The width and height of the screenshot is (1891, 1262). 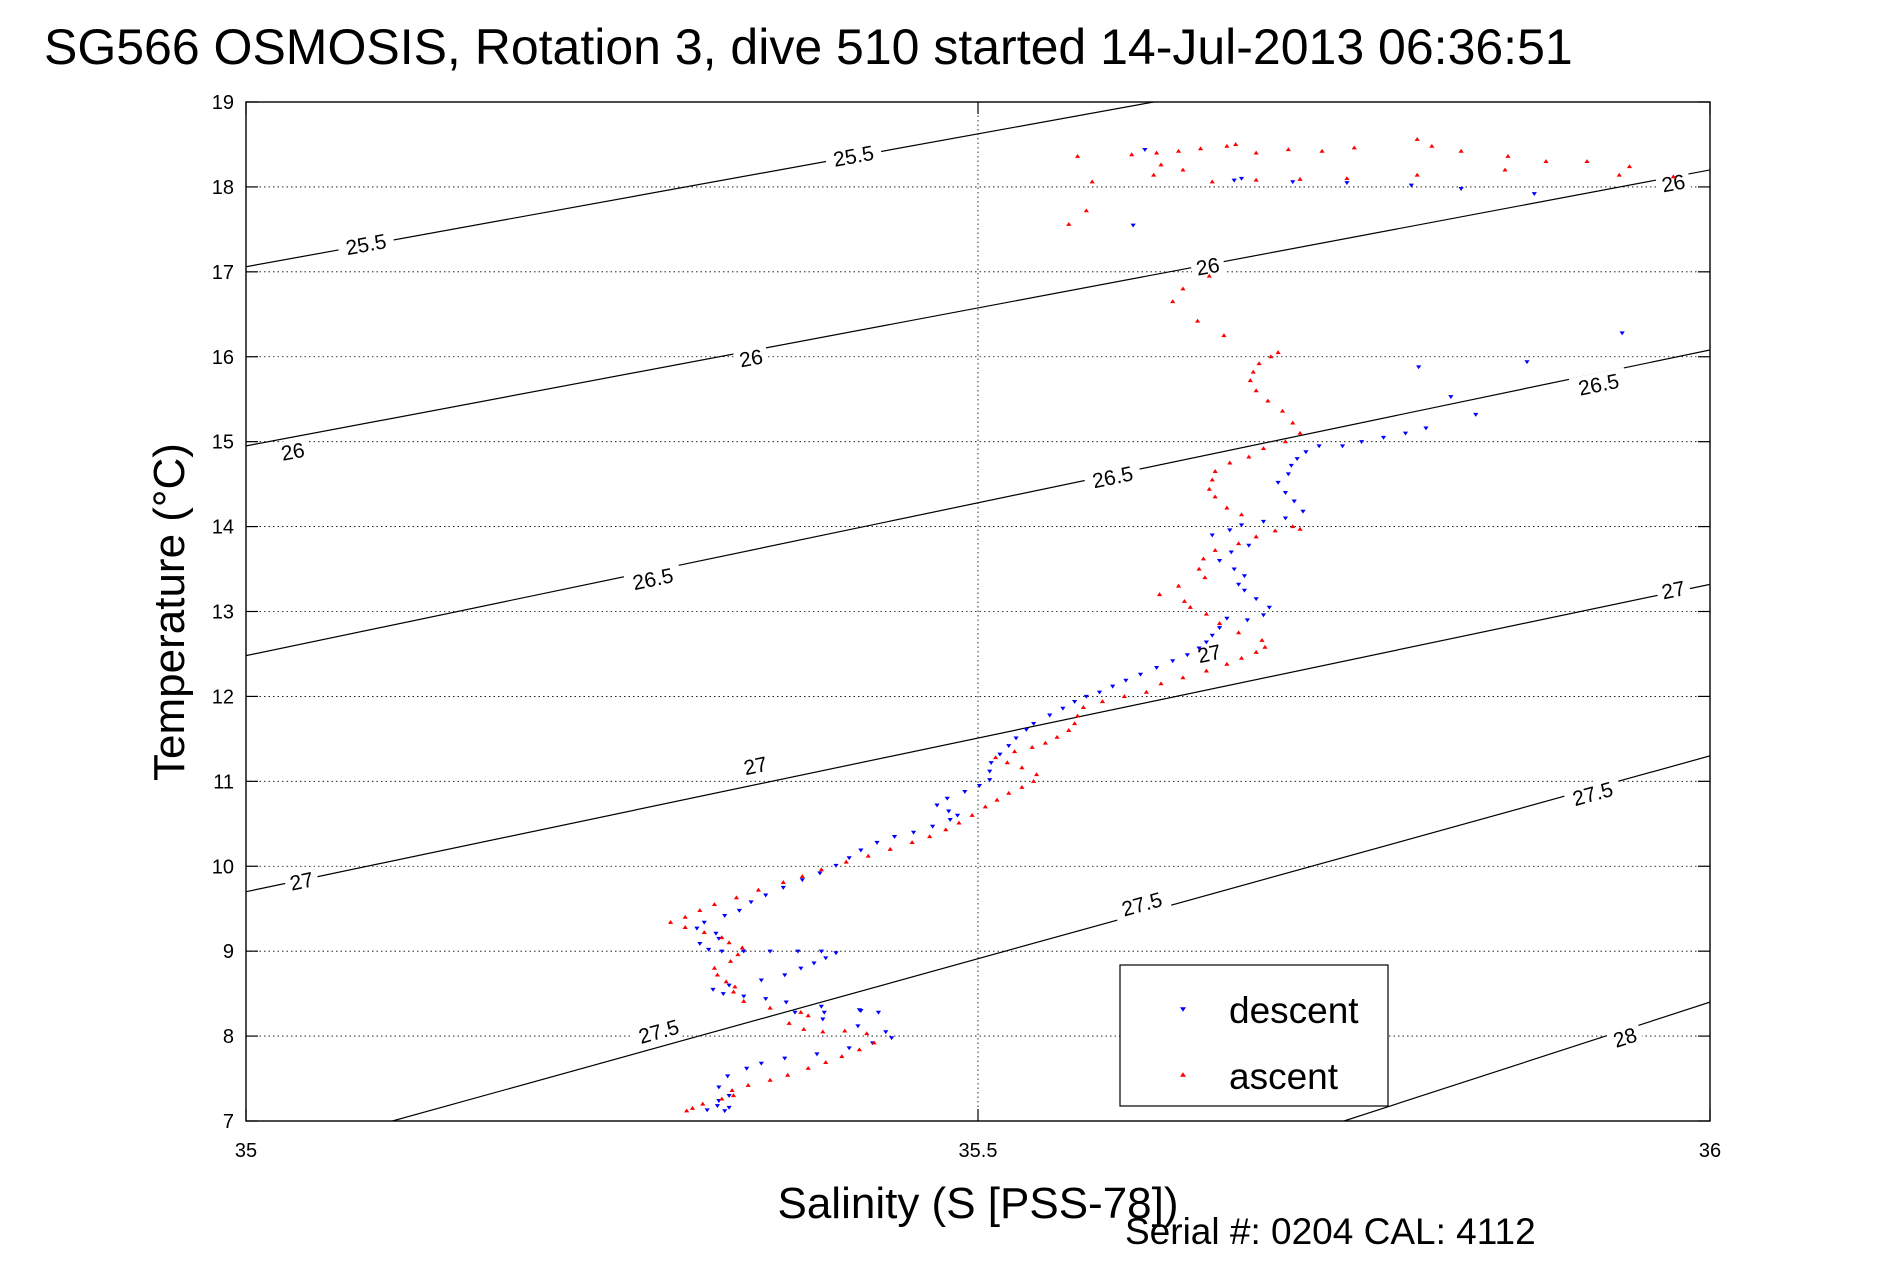 What do you see at coordinates (1710, 1151) in the screenshot?
I see `x-tick-label: 36` at bounding box center [1710, 1151].